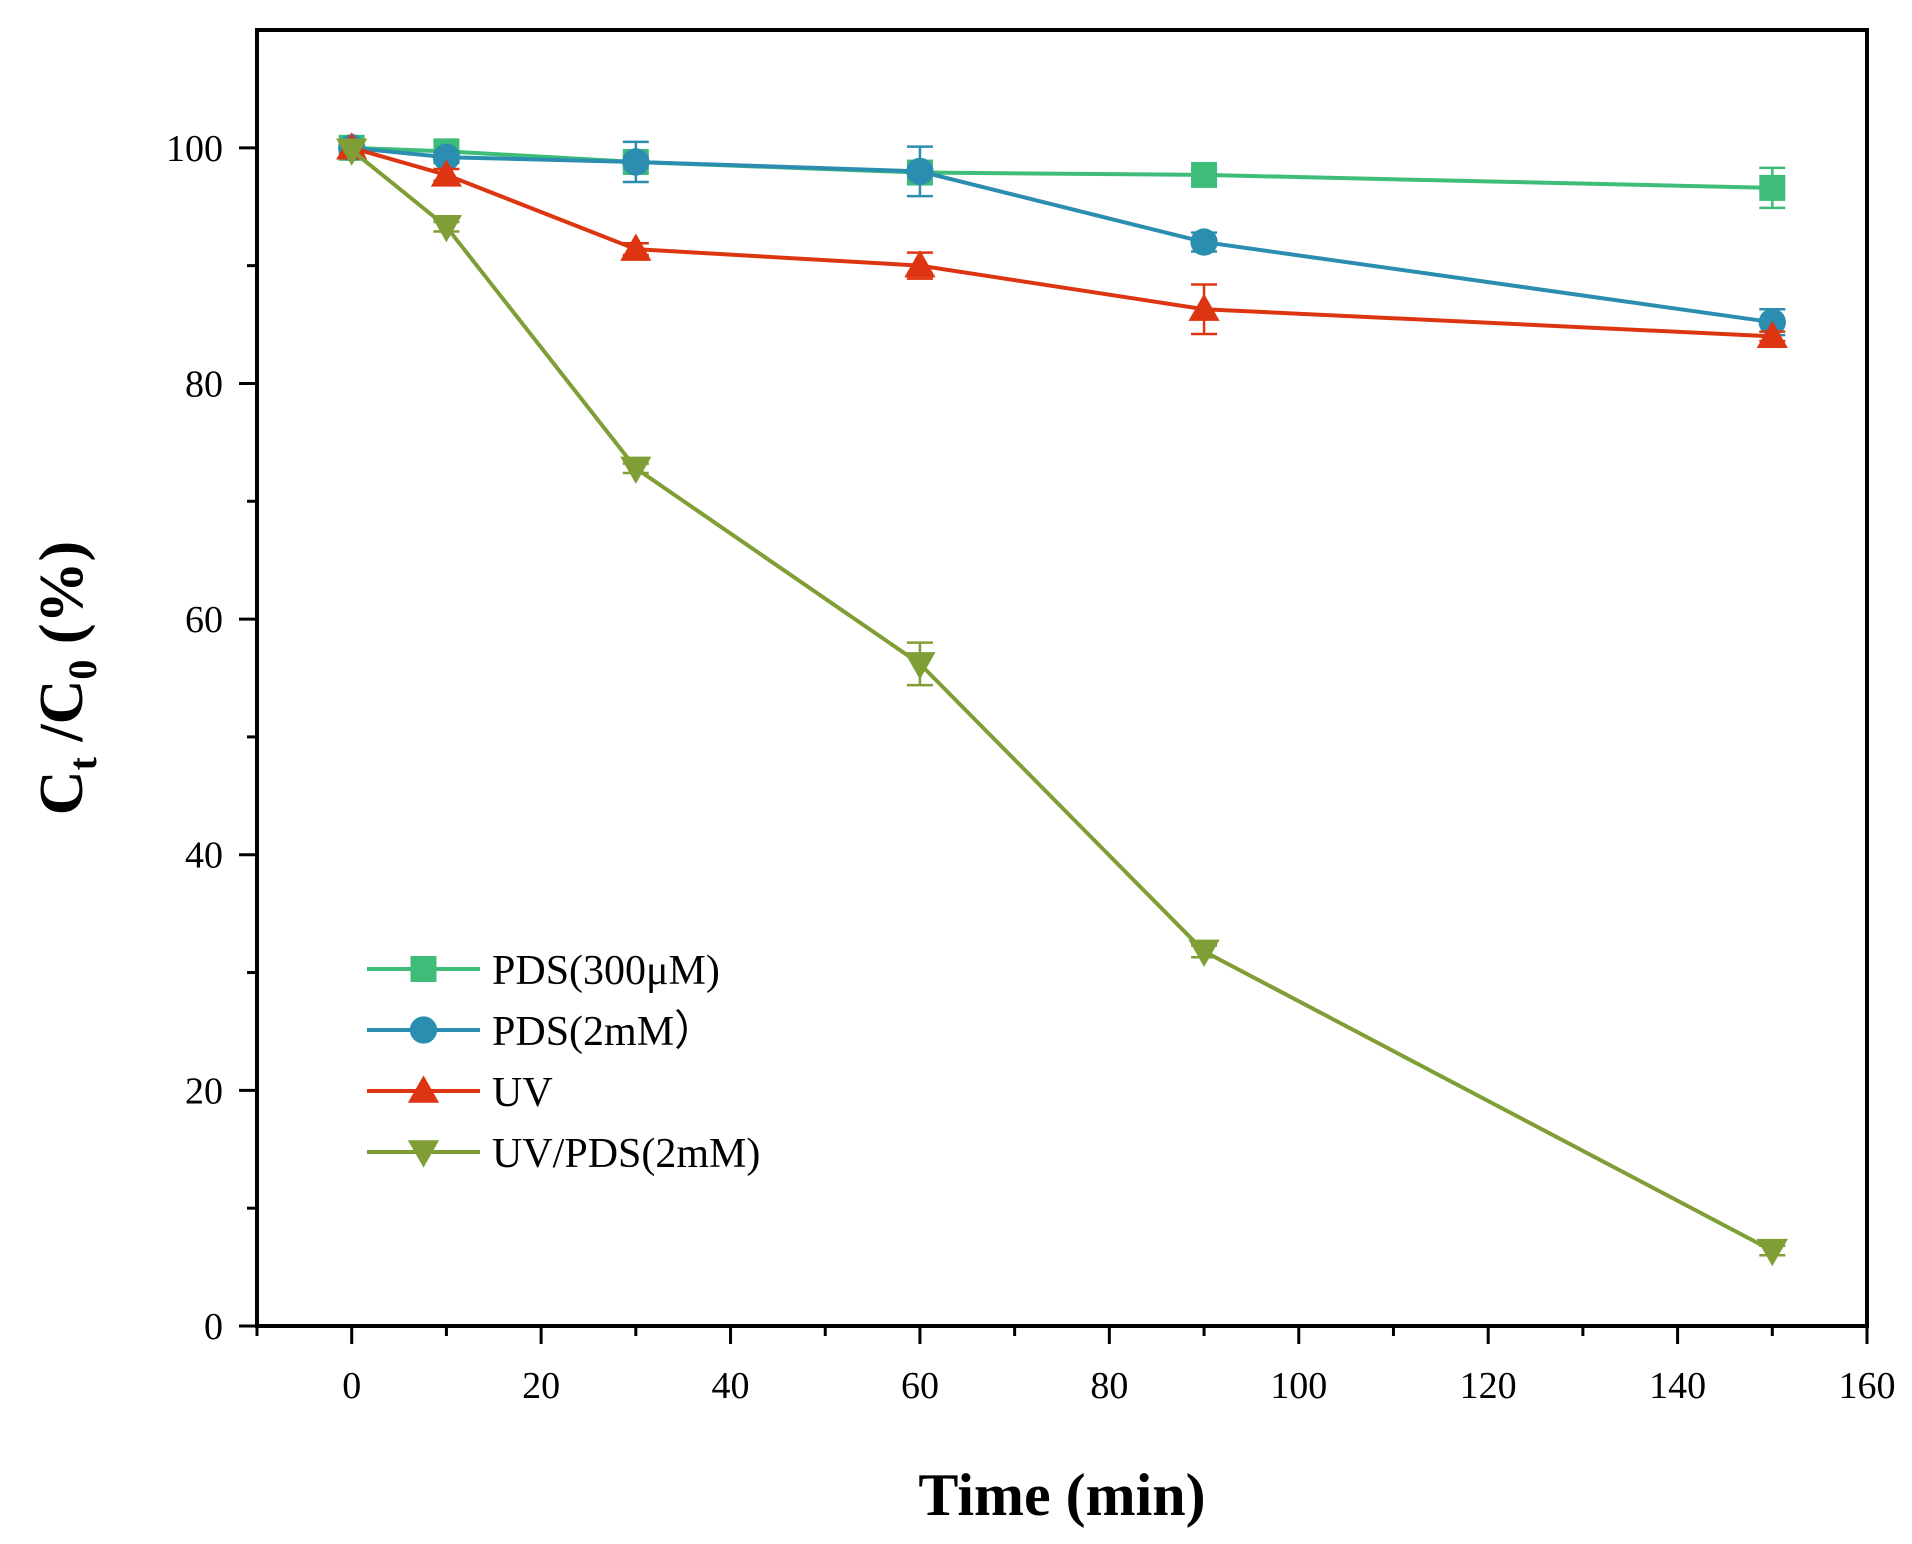 The width and height of the screenshot is (1912, 1544). Describe the element at coordinates (82, 670) in the screenshot. I see `y-axis-title-sub-0: 0` at that location.